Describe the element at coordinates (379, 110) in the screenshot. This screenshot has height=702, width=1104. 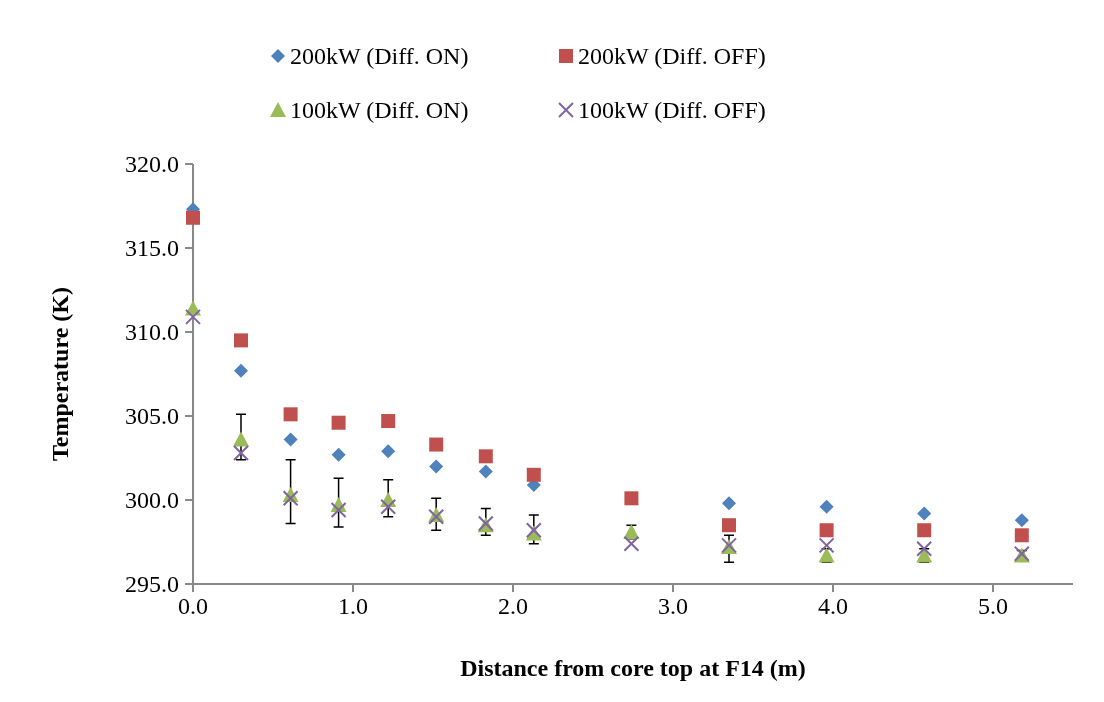
I see `legend-label: 100kW (Diff. ON)` at that location.